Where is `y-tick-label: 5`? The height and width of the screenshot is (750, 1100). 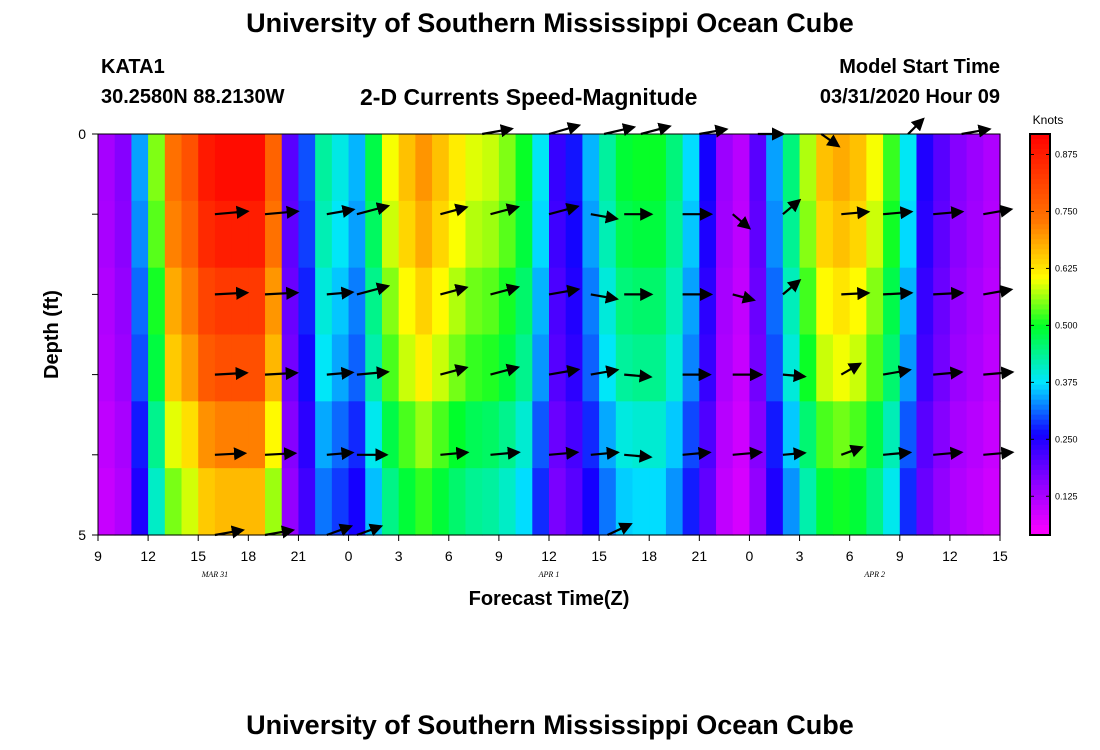
y-tick-label: 5 is located at coordinates (82, 535).